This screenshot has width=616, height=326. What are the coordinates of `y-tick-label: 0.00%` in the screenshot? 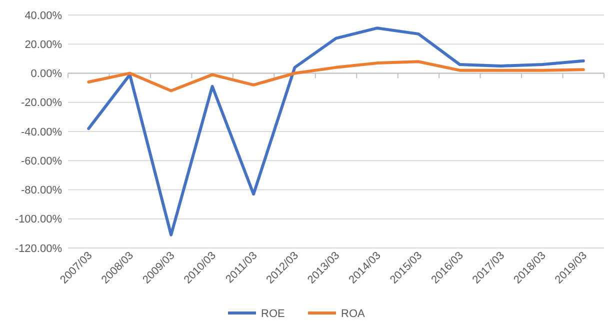 It's located at (46, 74).